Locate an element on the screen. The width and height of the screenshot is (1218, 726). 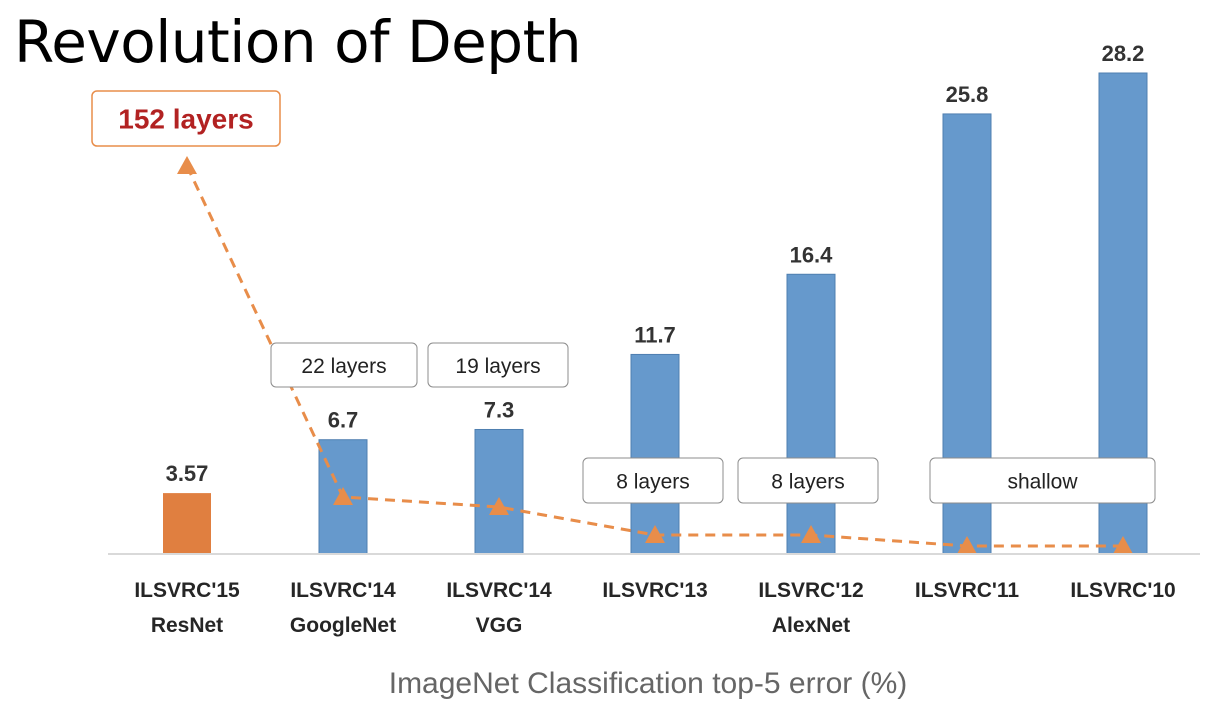
layer-label: 22 layers is located at coordinates (343, 366).